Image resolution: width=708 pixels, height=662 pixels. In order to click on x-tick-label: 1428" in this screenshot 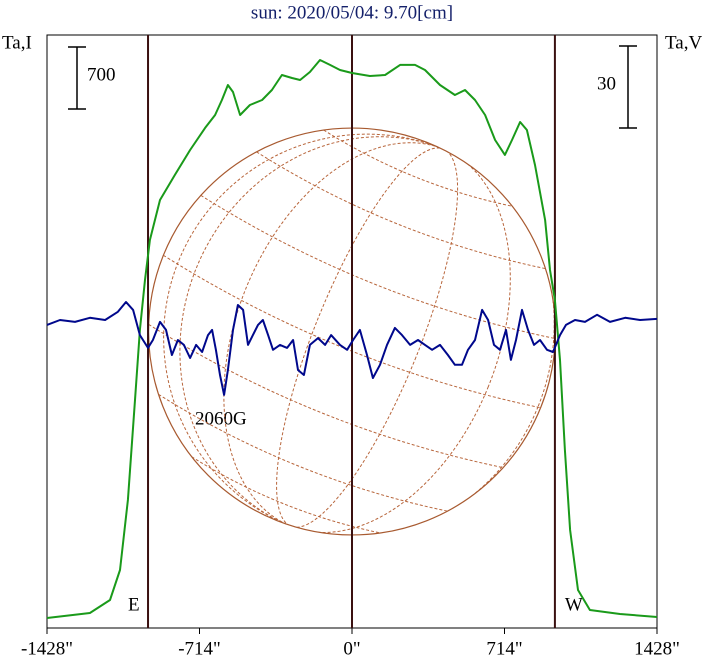, I will do `click(657, 648)`.